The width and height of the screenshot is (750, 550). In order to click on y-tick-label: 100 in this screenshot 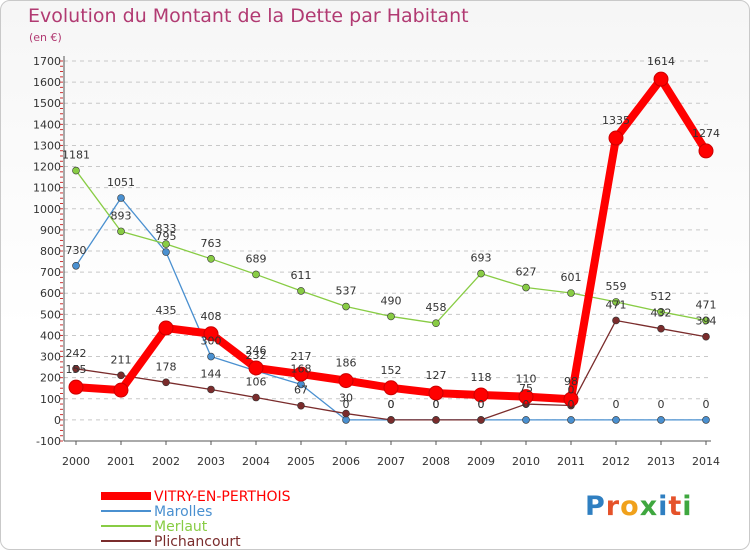, I will do `click(50, 399)`.